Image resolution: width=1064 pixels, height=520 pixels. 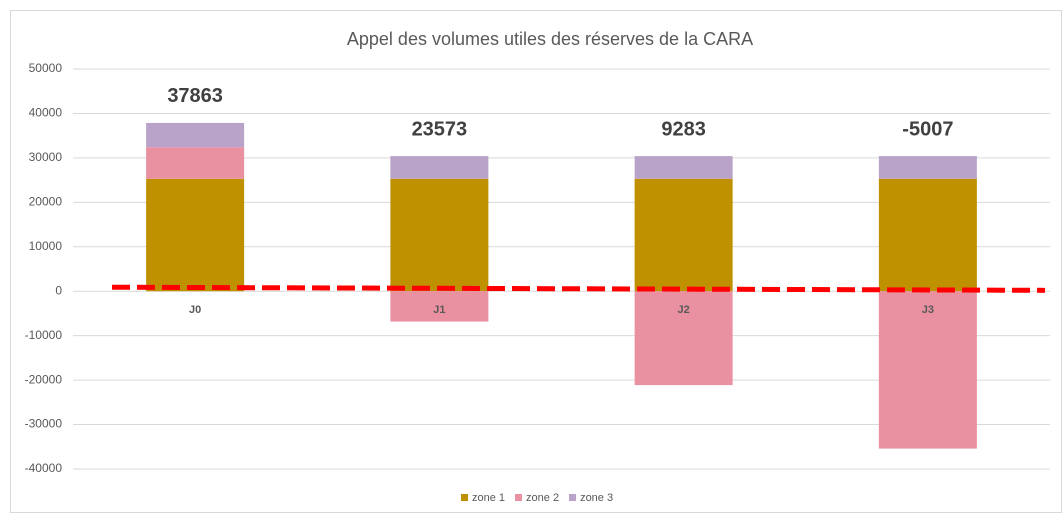 I want to click on total-label: -5007, so click(x=927, y=129).